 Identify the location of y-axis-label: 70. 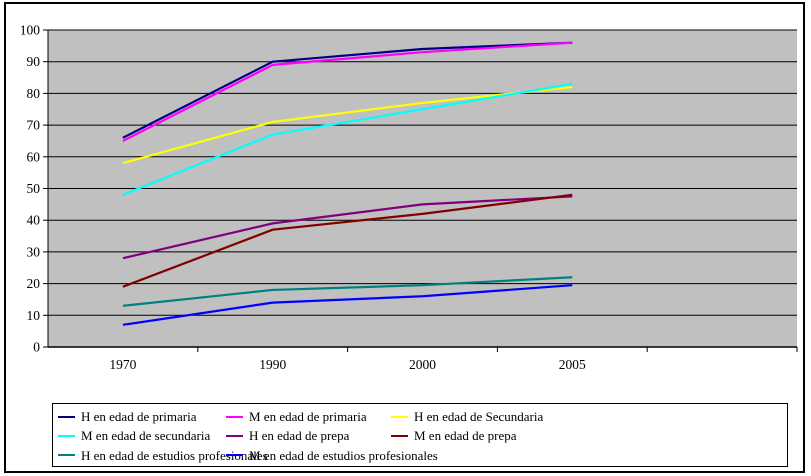
(34, 125).